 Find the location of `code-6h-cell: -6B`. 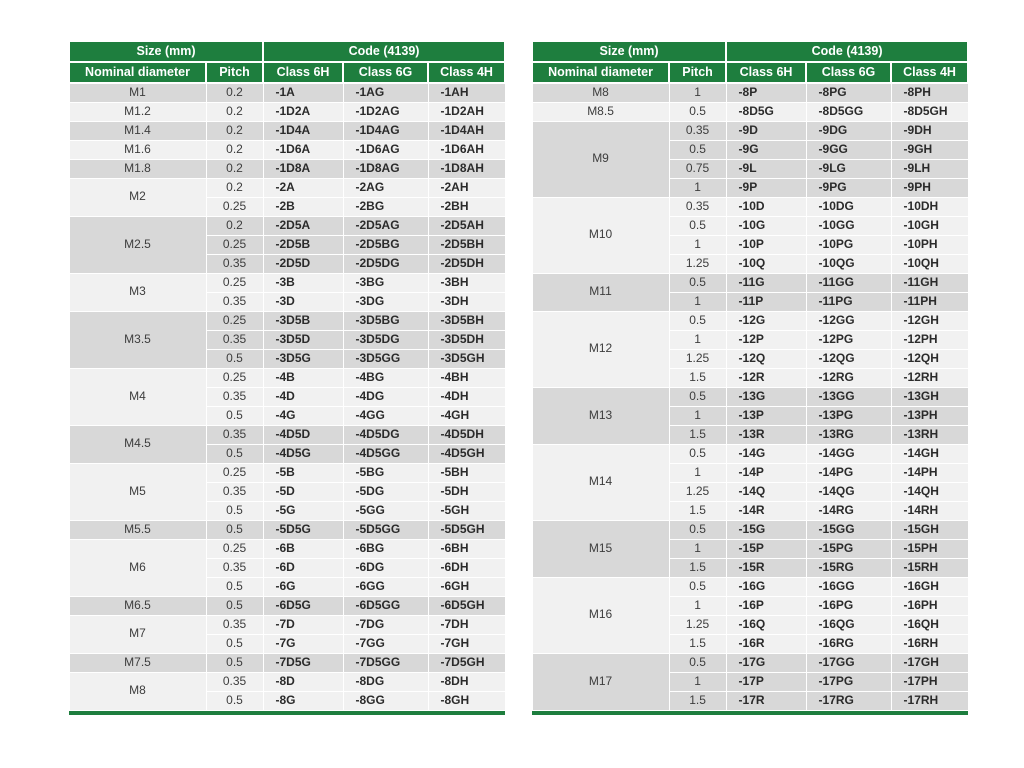

code-6h-cell: -6B is located at coordinates (303, 548).